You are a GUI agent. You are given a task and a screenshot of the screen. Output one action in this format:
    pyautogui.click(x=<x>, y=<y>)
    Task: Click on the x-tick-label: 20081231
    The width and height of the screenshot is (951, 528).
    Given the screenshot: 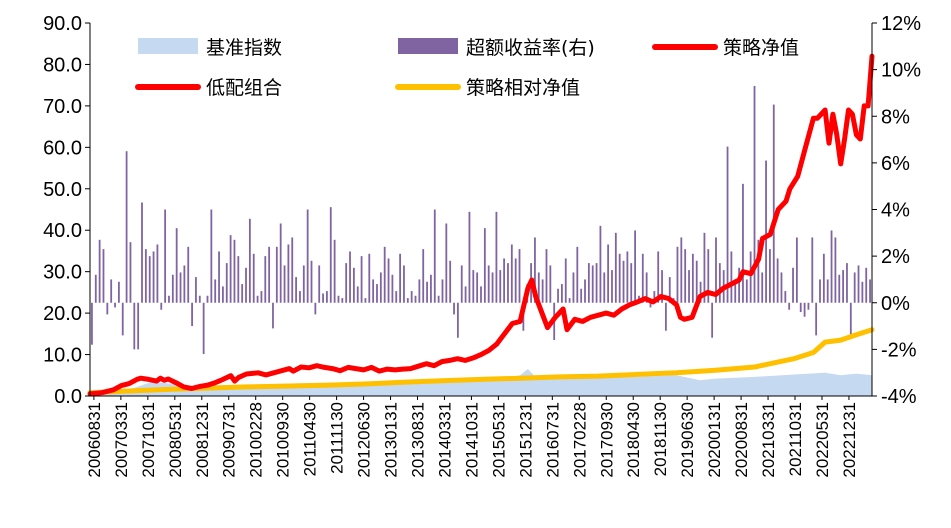 What is the action you would take?
    pyautogui.click(x=202, y=440)
    